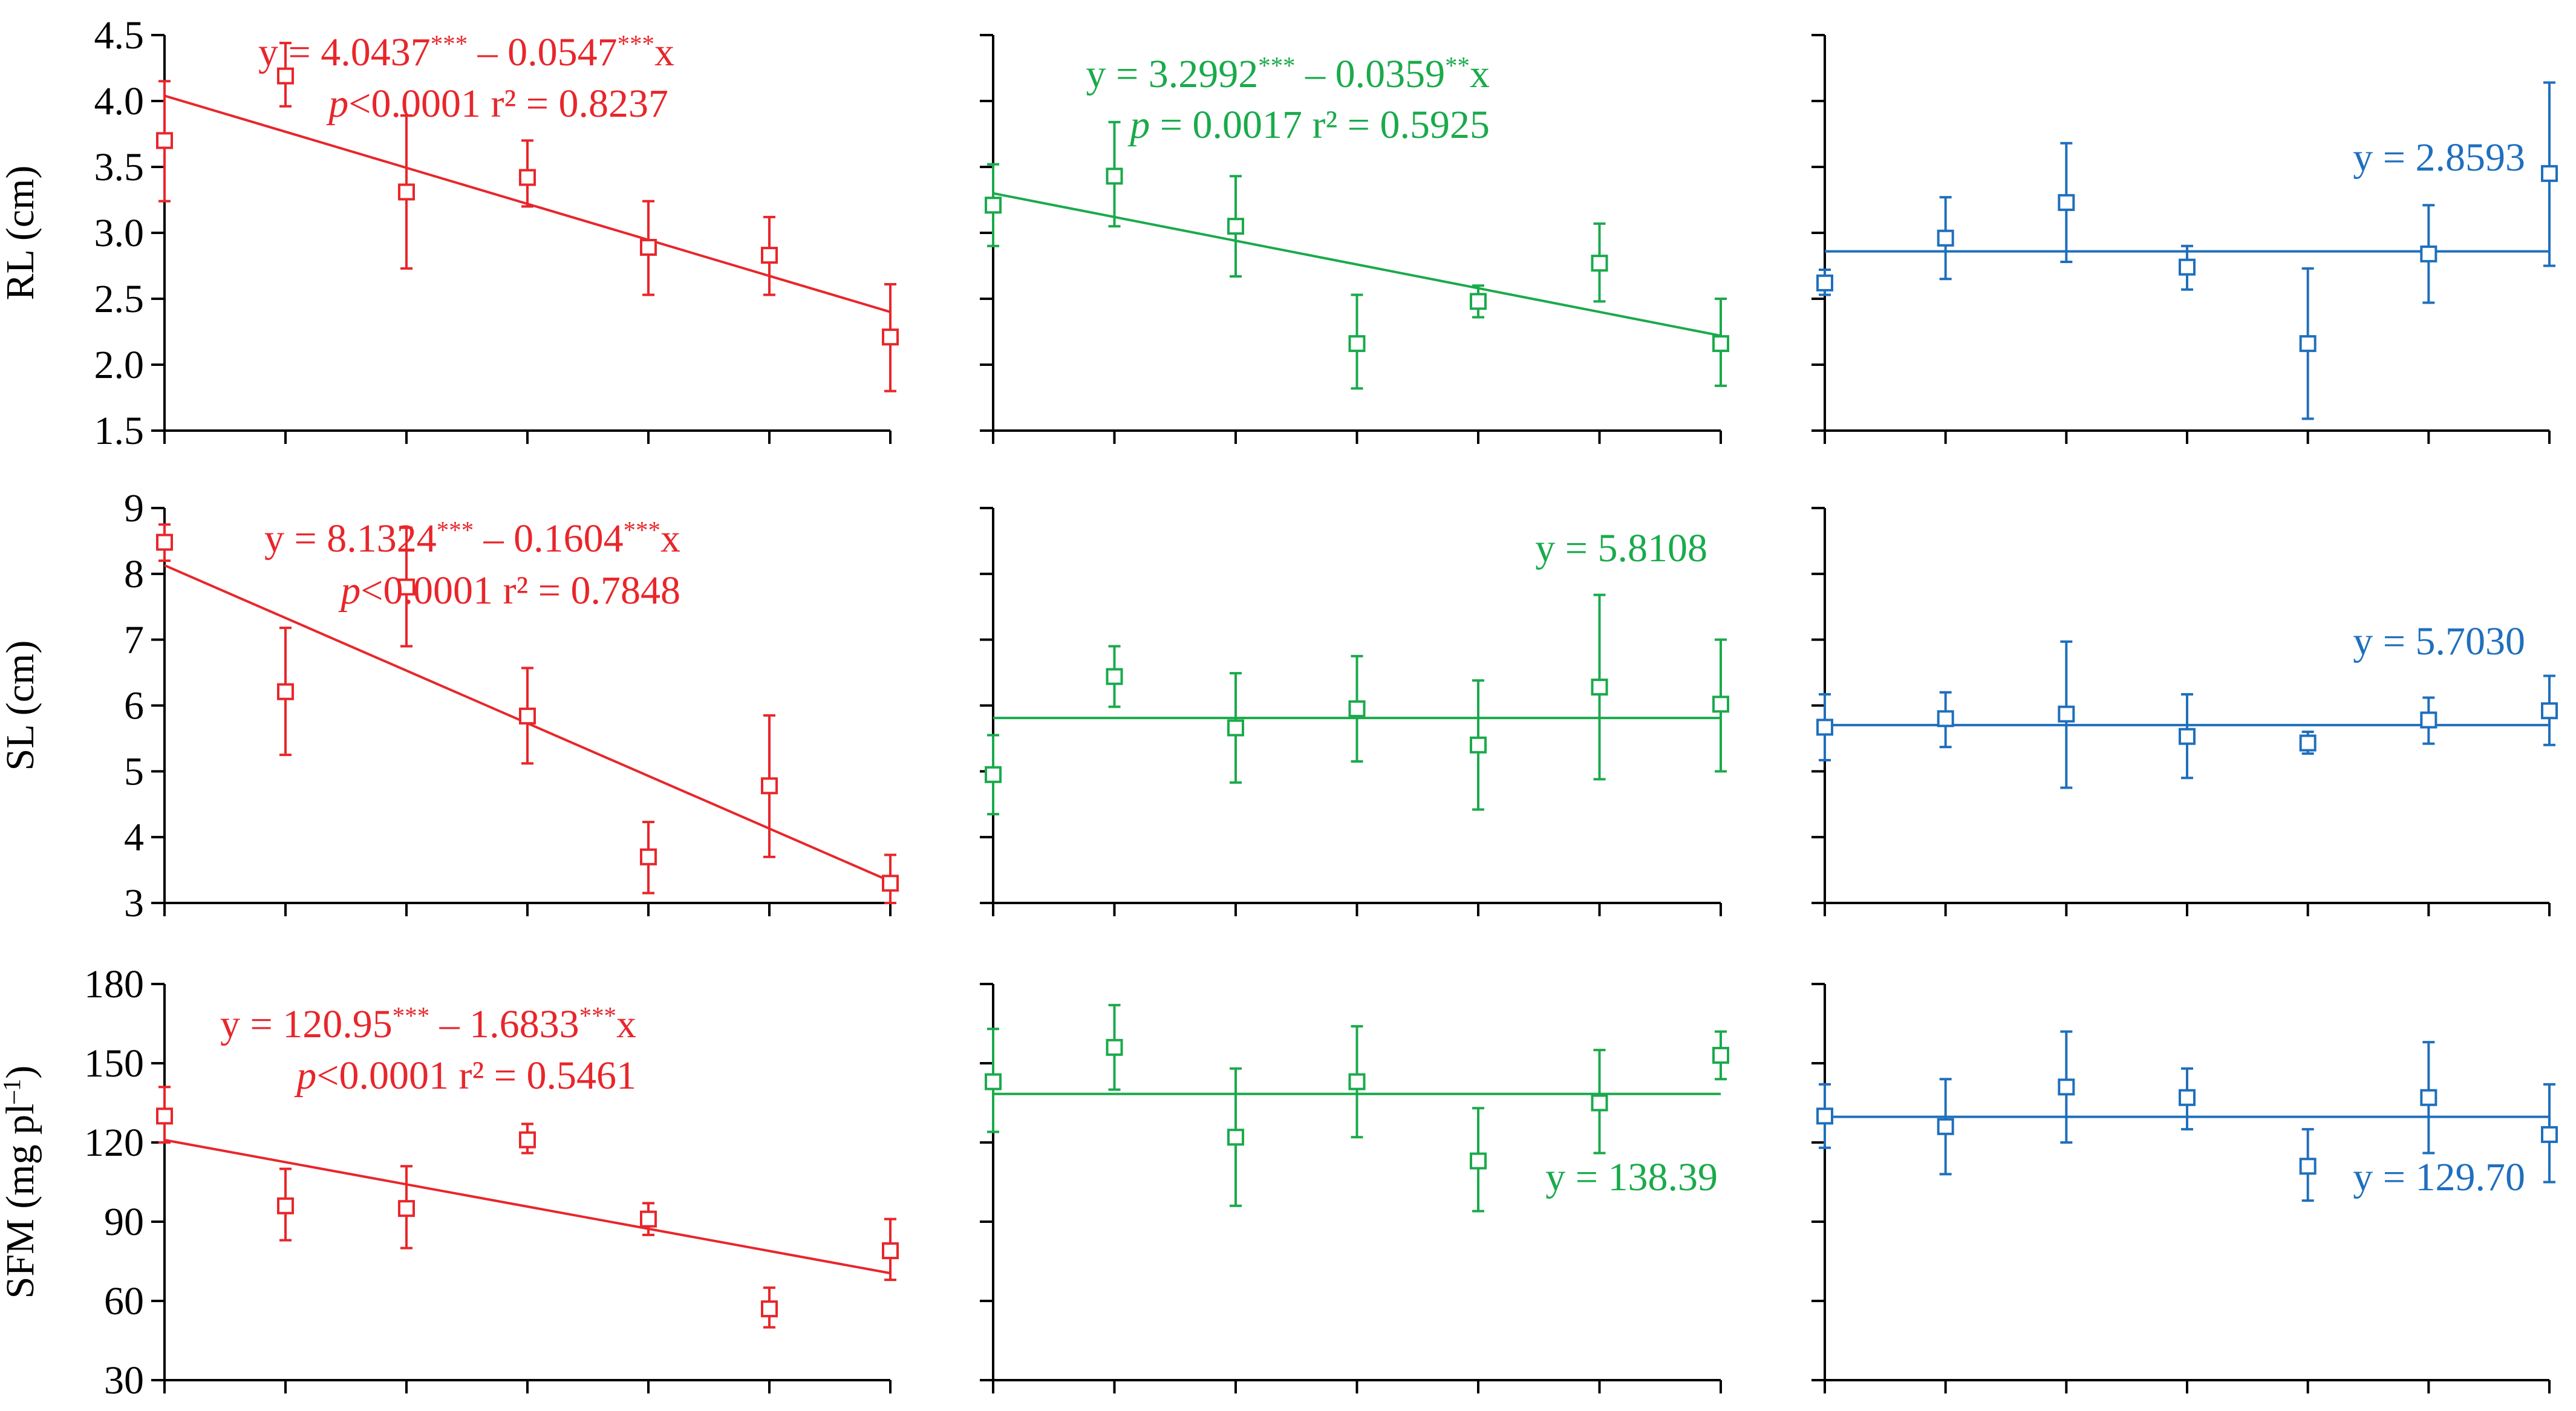  Describe the element at coordinates (134, 508) in the screenshot. I see `sl-red-y-tick-label: 9` at that location.